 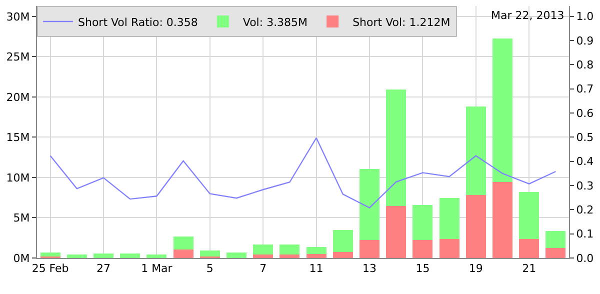 I want to click on legend-label: Short Vol Ratio: 0.358, so click(x=138, y=22).